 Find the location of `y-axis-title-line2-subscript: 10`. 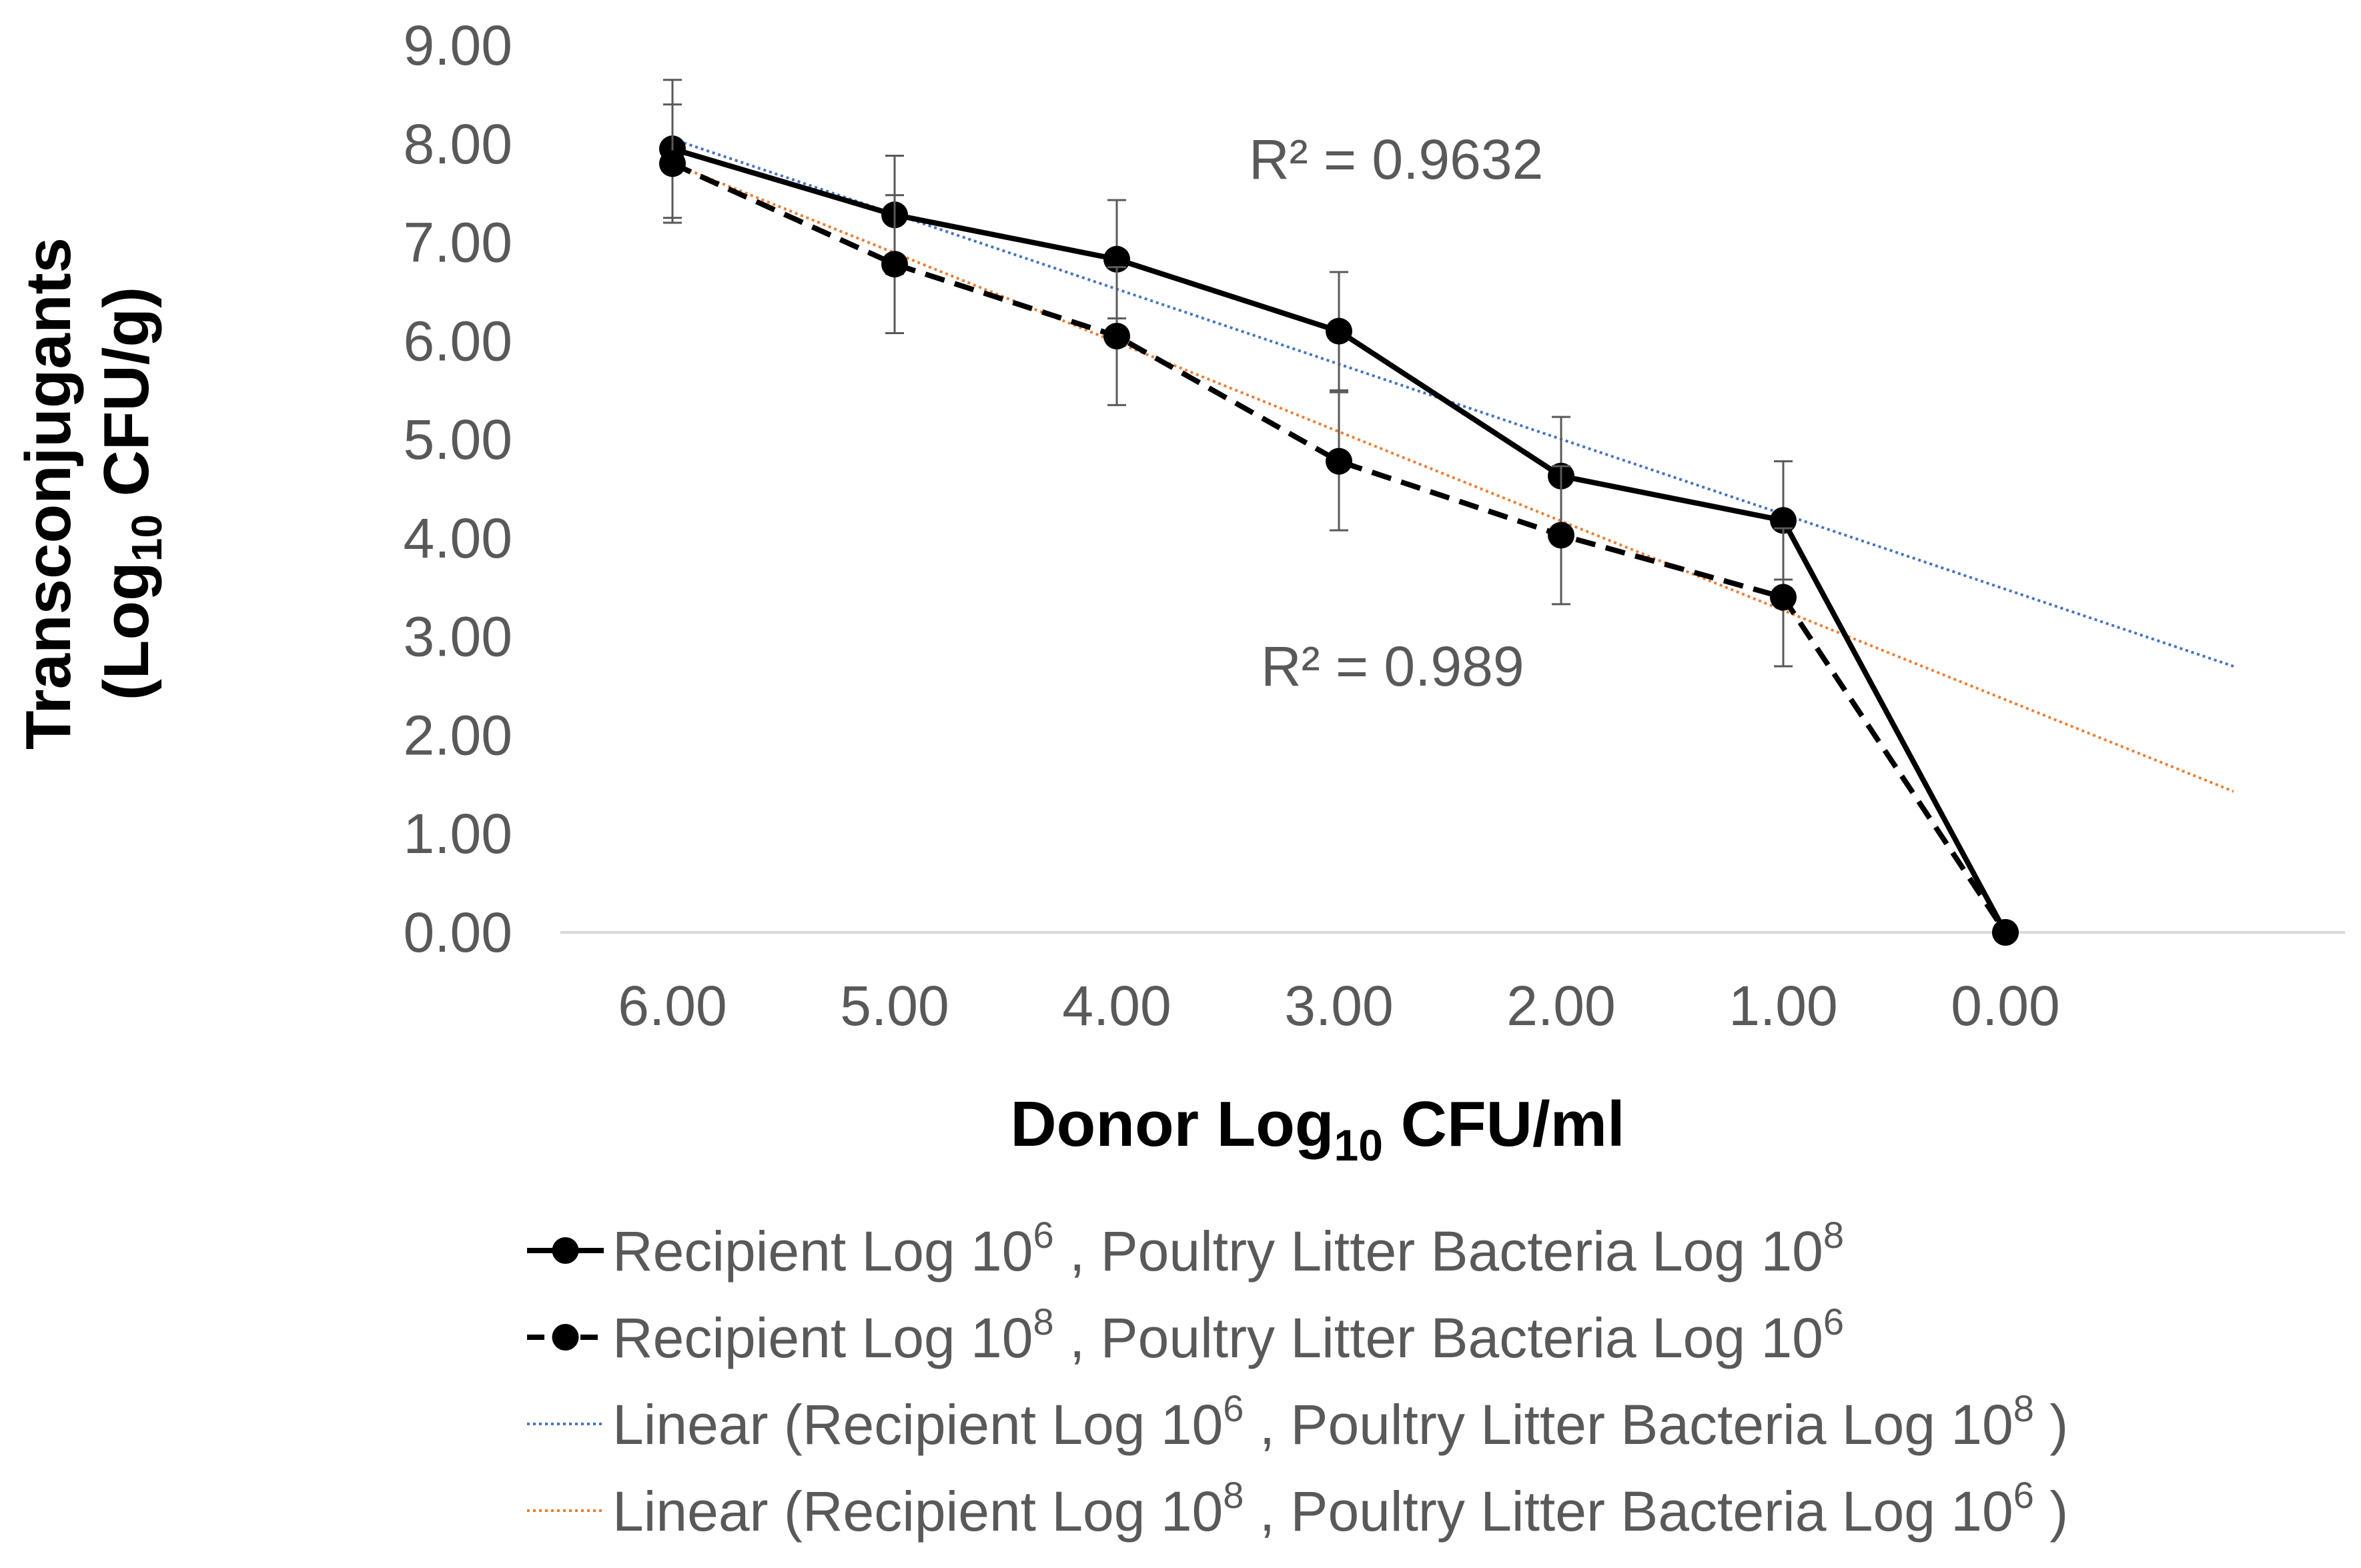

y-axis-title-line2-subscript: 10 is located at coordinates (147, 538).